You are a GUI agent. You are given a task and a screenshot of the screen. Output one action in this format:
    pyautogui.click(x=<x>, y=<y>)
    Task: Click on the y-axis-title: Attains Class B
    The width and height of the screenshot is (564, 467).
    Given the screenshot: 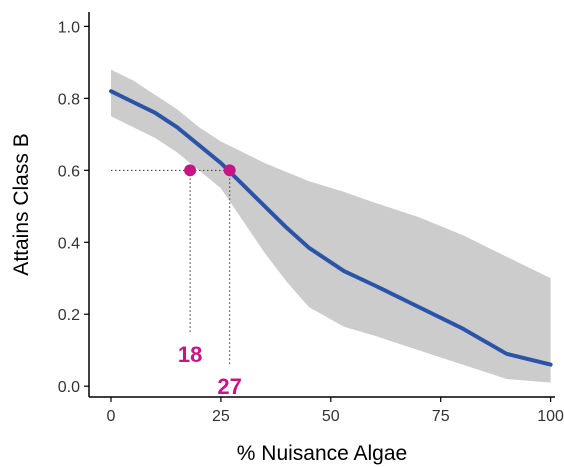 What is the action you would take?
    pyautogui.click(x=21, y=204)
    